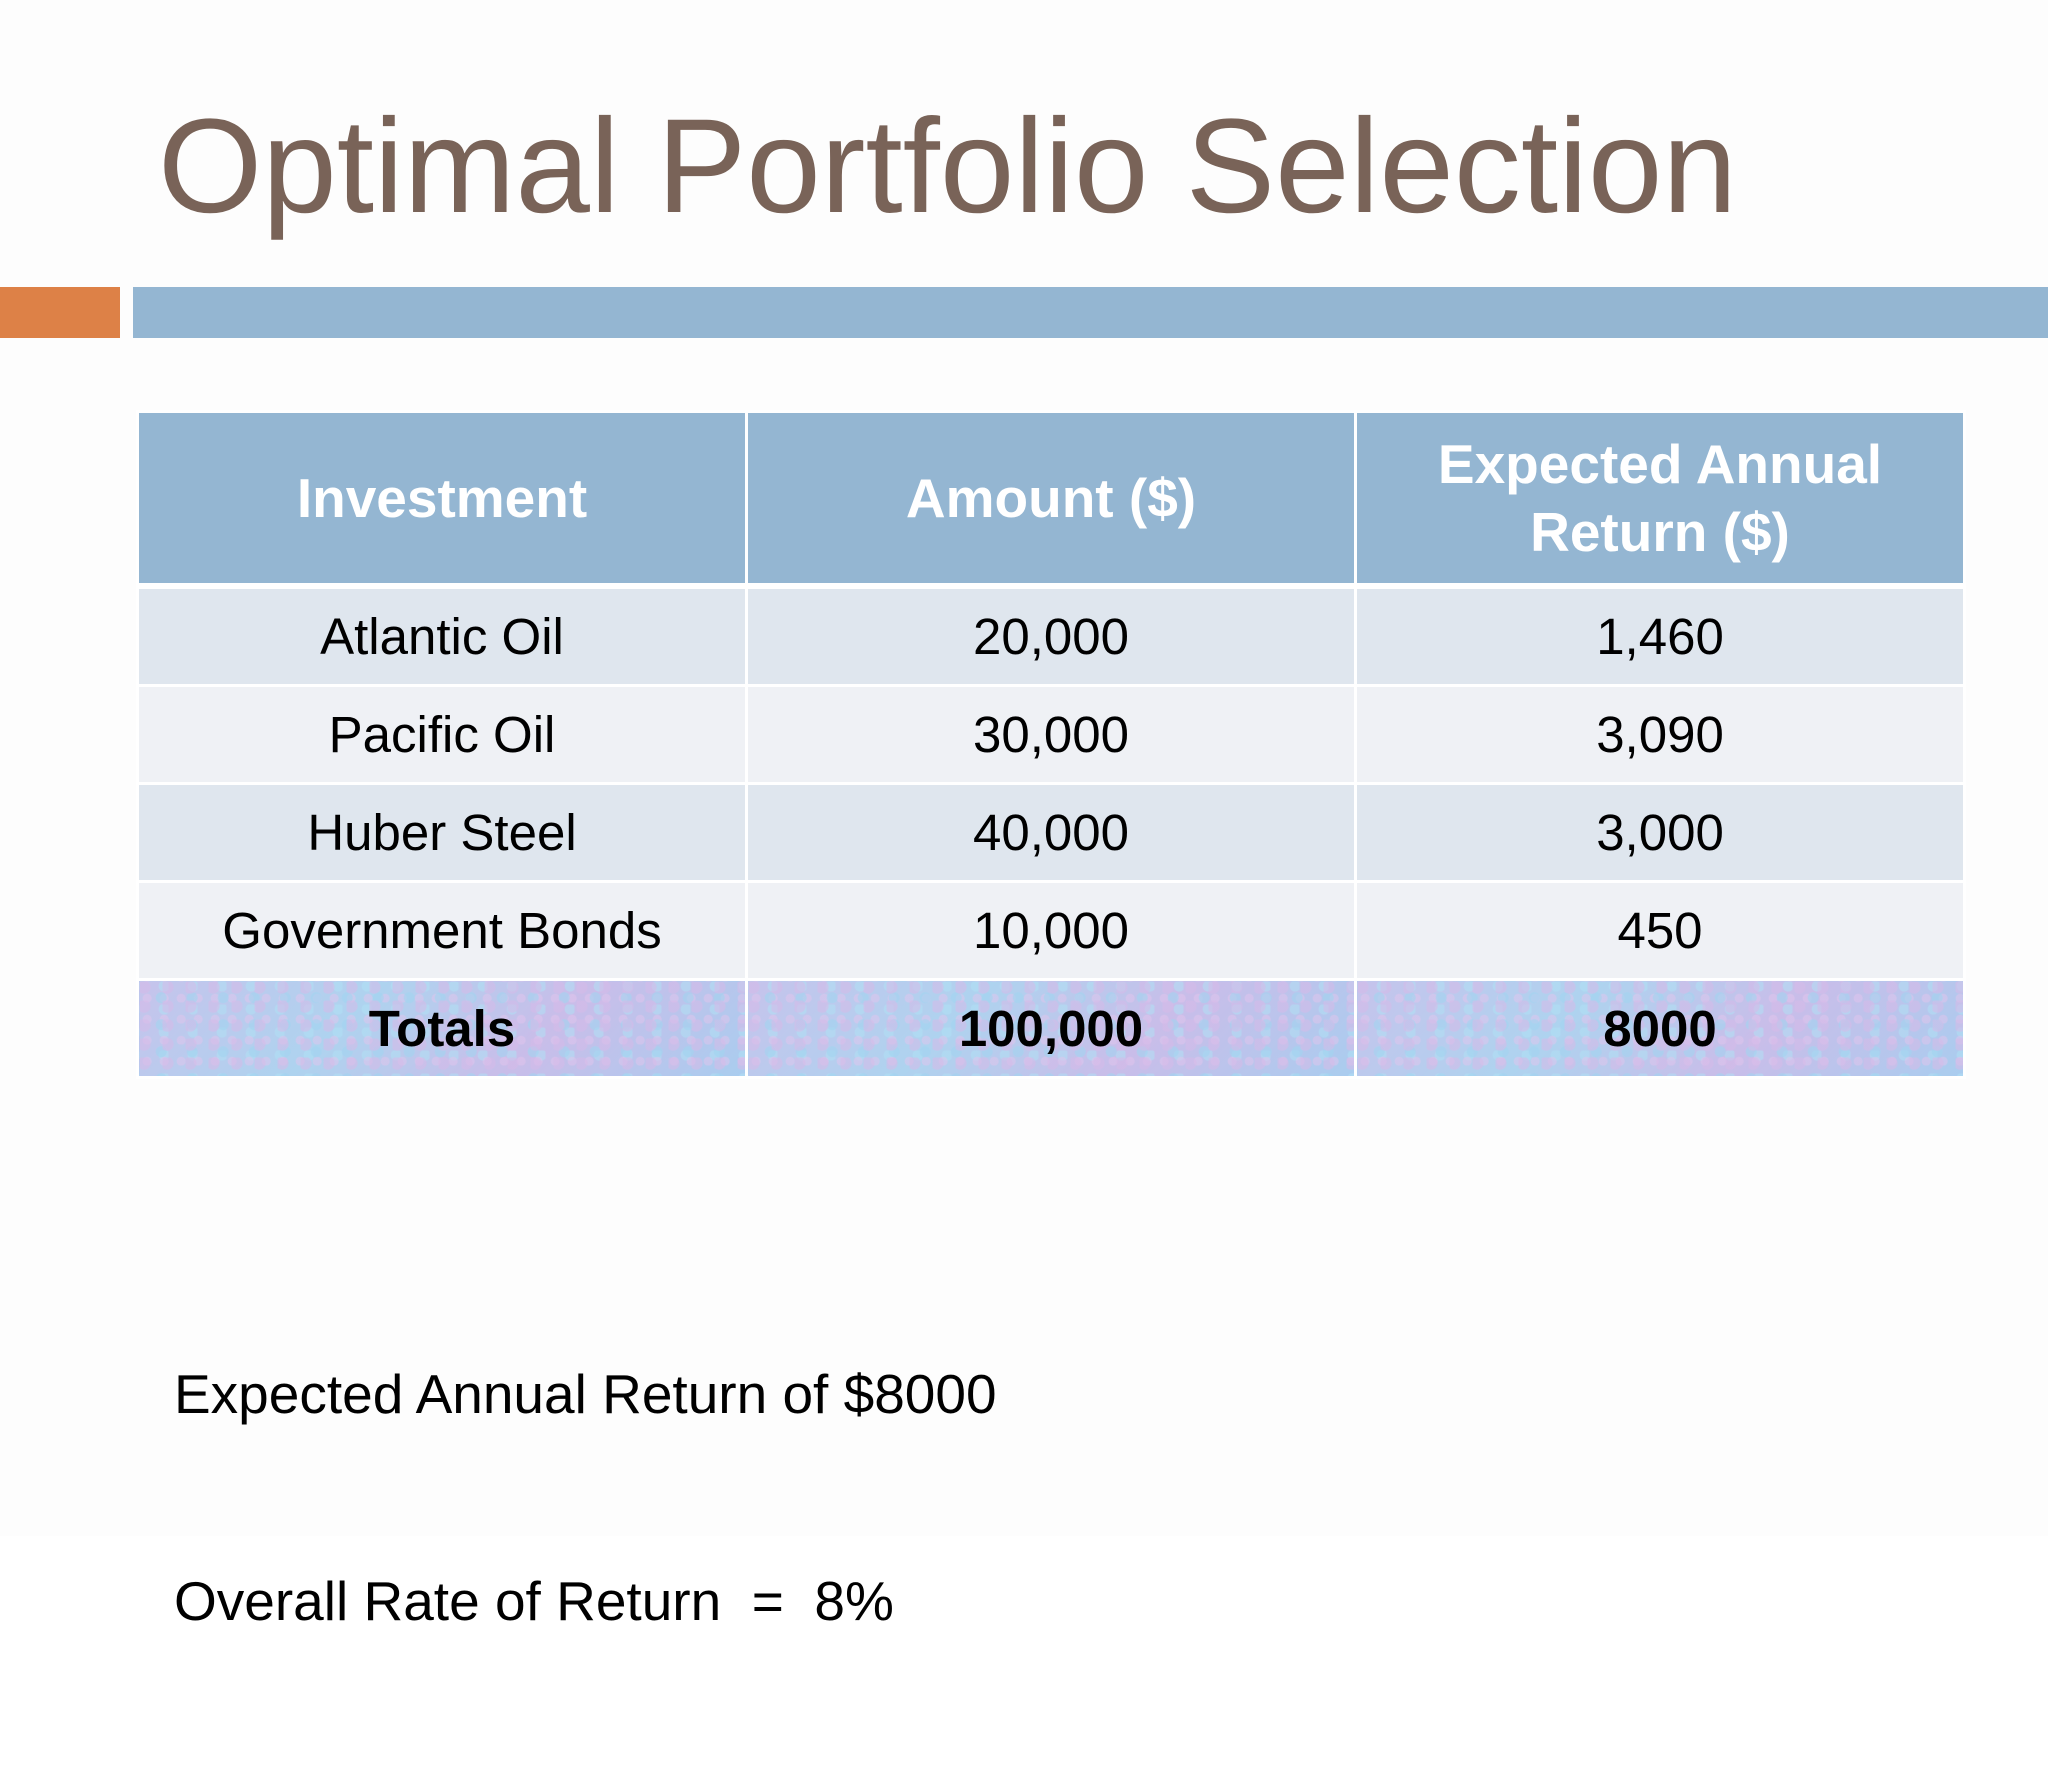 The width and height of the screenshot is (2048, 1774). I want to click on cell-investment: Huber Steel, so click(442, 832).